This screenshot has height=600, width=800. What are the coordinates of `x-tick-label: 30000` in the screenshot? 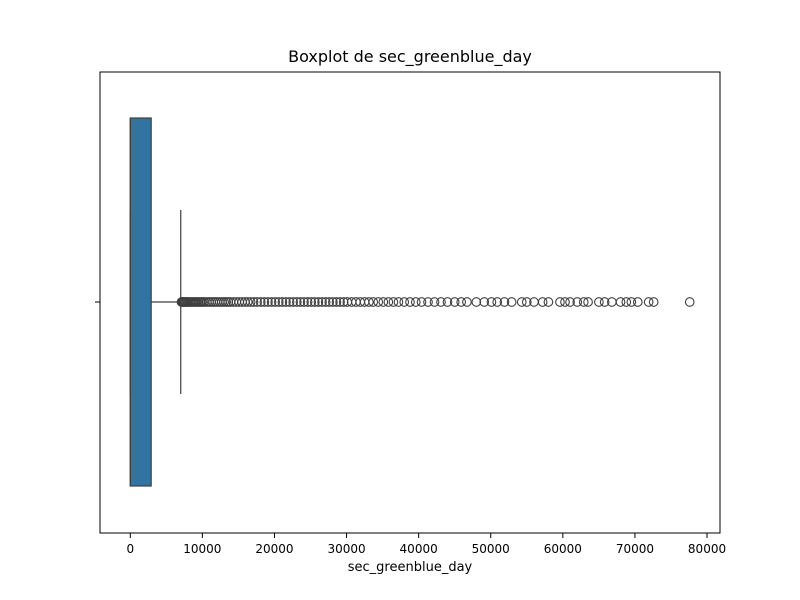 It's located at (346, 549).